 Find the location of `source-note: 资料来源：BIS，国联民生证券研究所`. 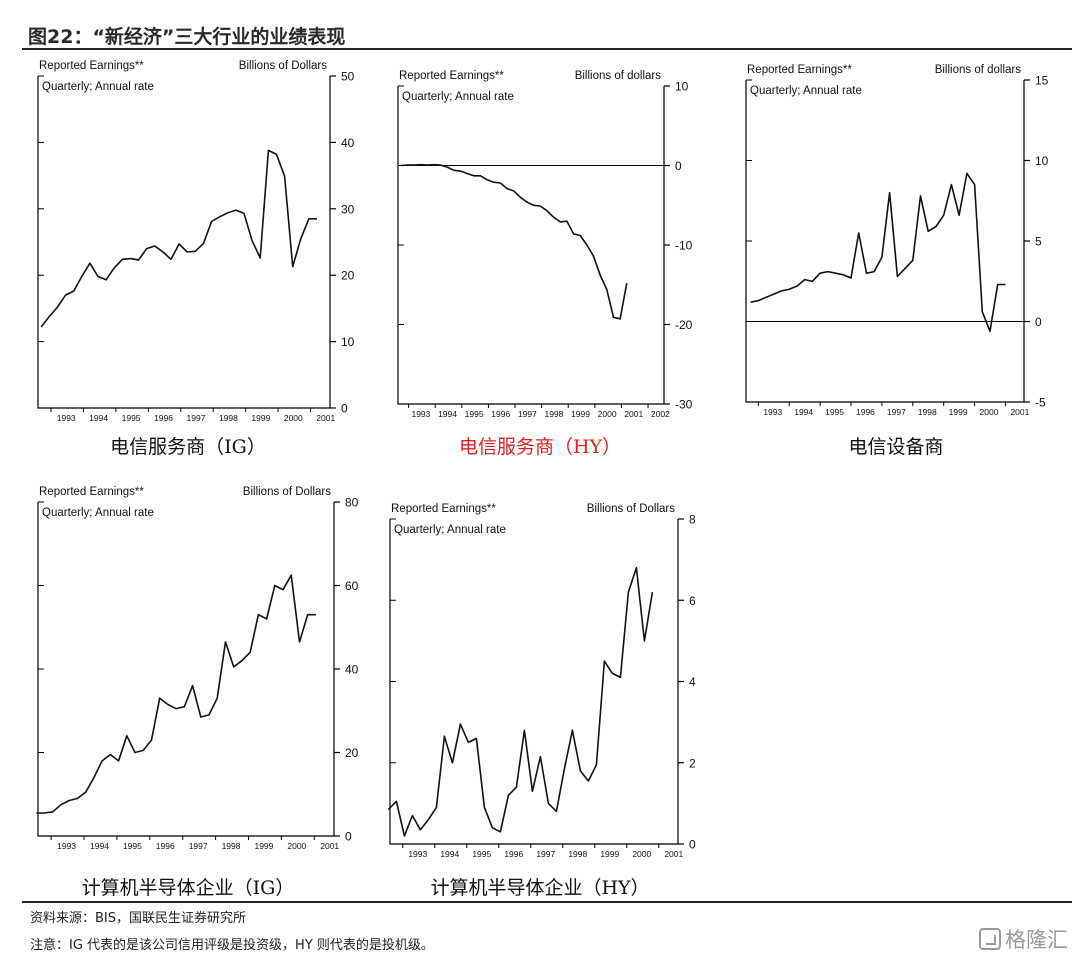

source-note: 资料来源：BIS，国联民生证券研究所 is located at coordinates (138, 918).